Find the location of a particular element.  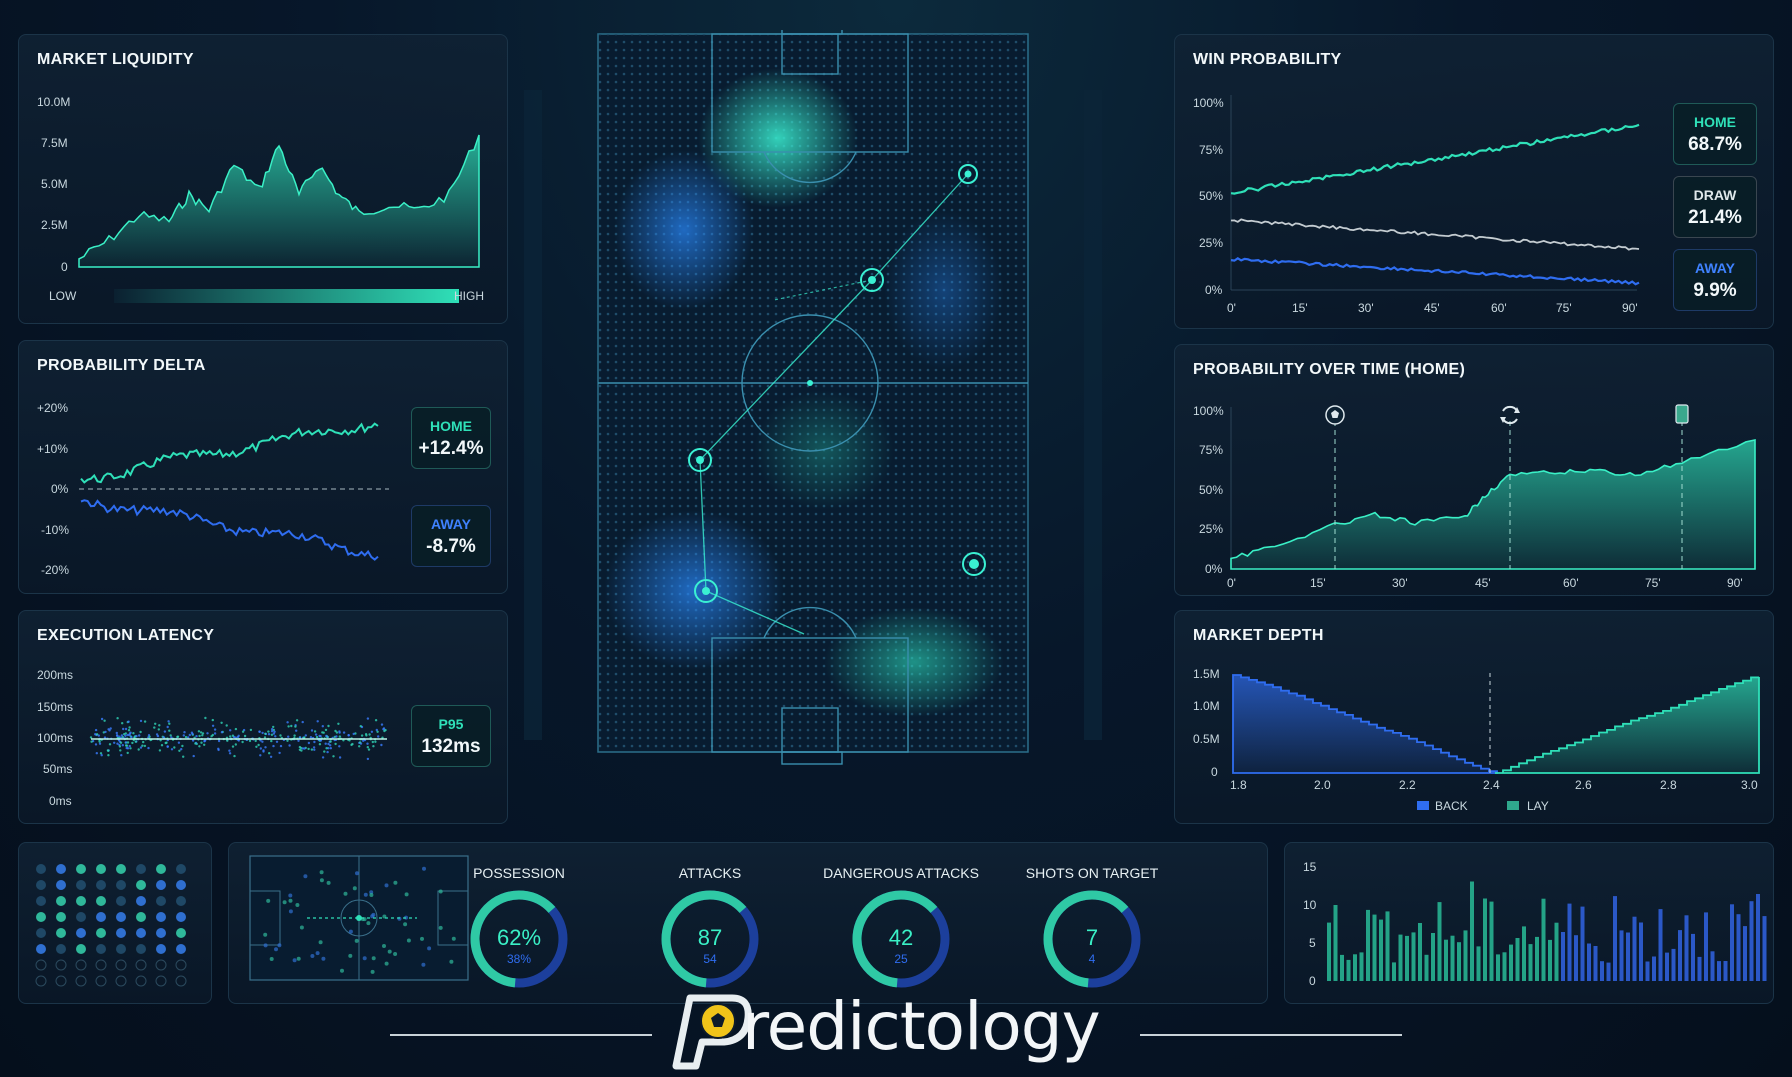

liq-ytick: 0 is located at coordinates (64, 267).